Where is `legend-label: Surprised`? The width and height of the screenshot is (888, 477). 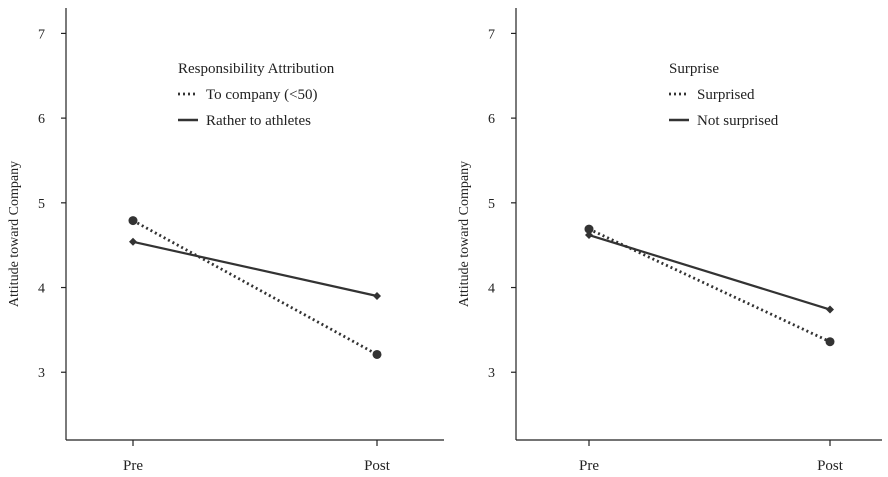 legend-label: Surprised is located at coordinates (726, 95).